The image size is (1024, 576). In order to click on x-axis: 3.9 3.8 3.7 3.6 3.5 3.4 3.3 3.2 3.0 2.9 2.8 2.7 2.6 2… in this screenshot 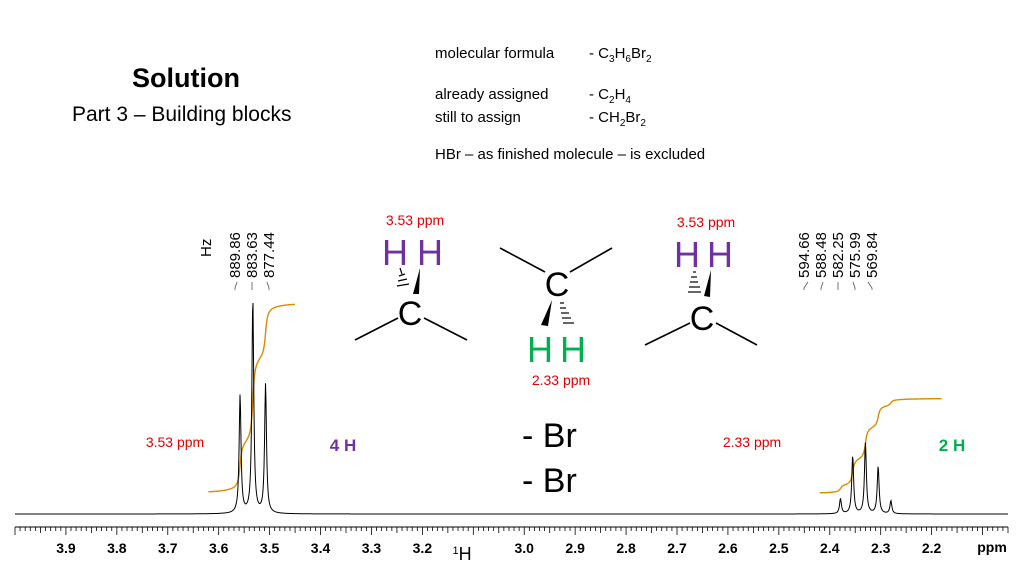, I will do `click(511, 545)`.